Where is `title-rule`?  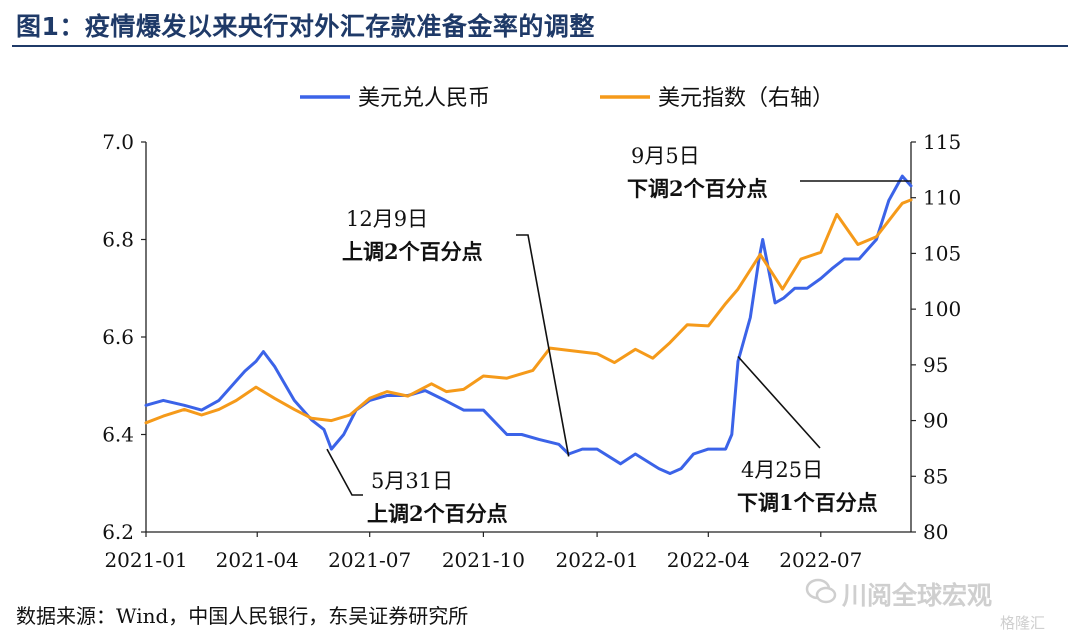
title-rule is located at coordinates (540, 46).